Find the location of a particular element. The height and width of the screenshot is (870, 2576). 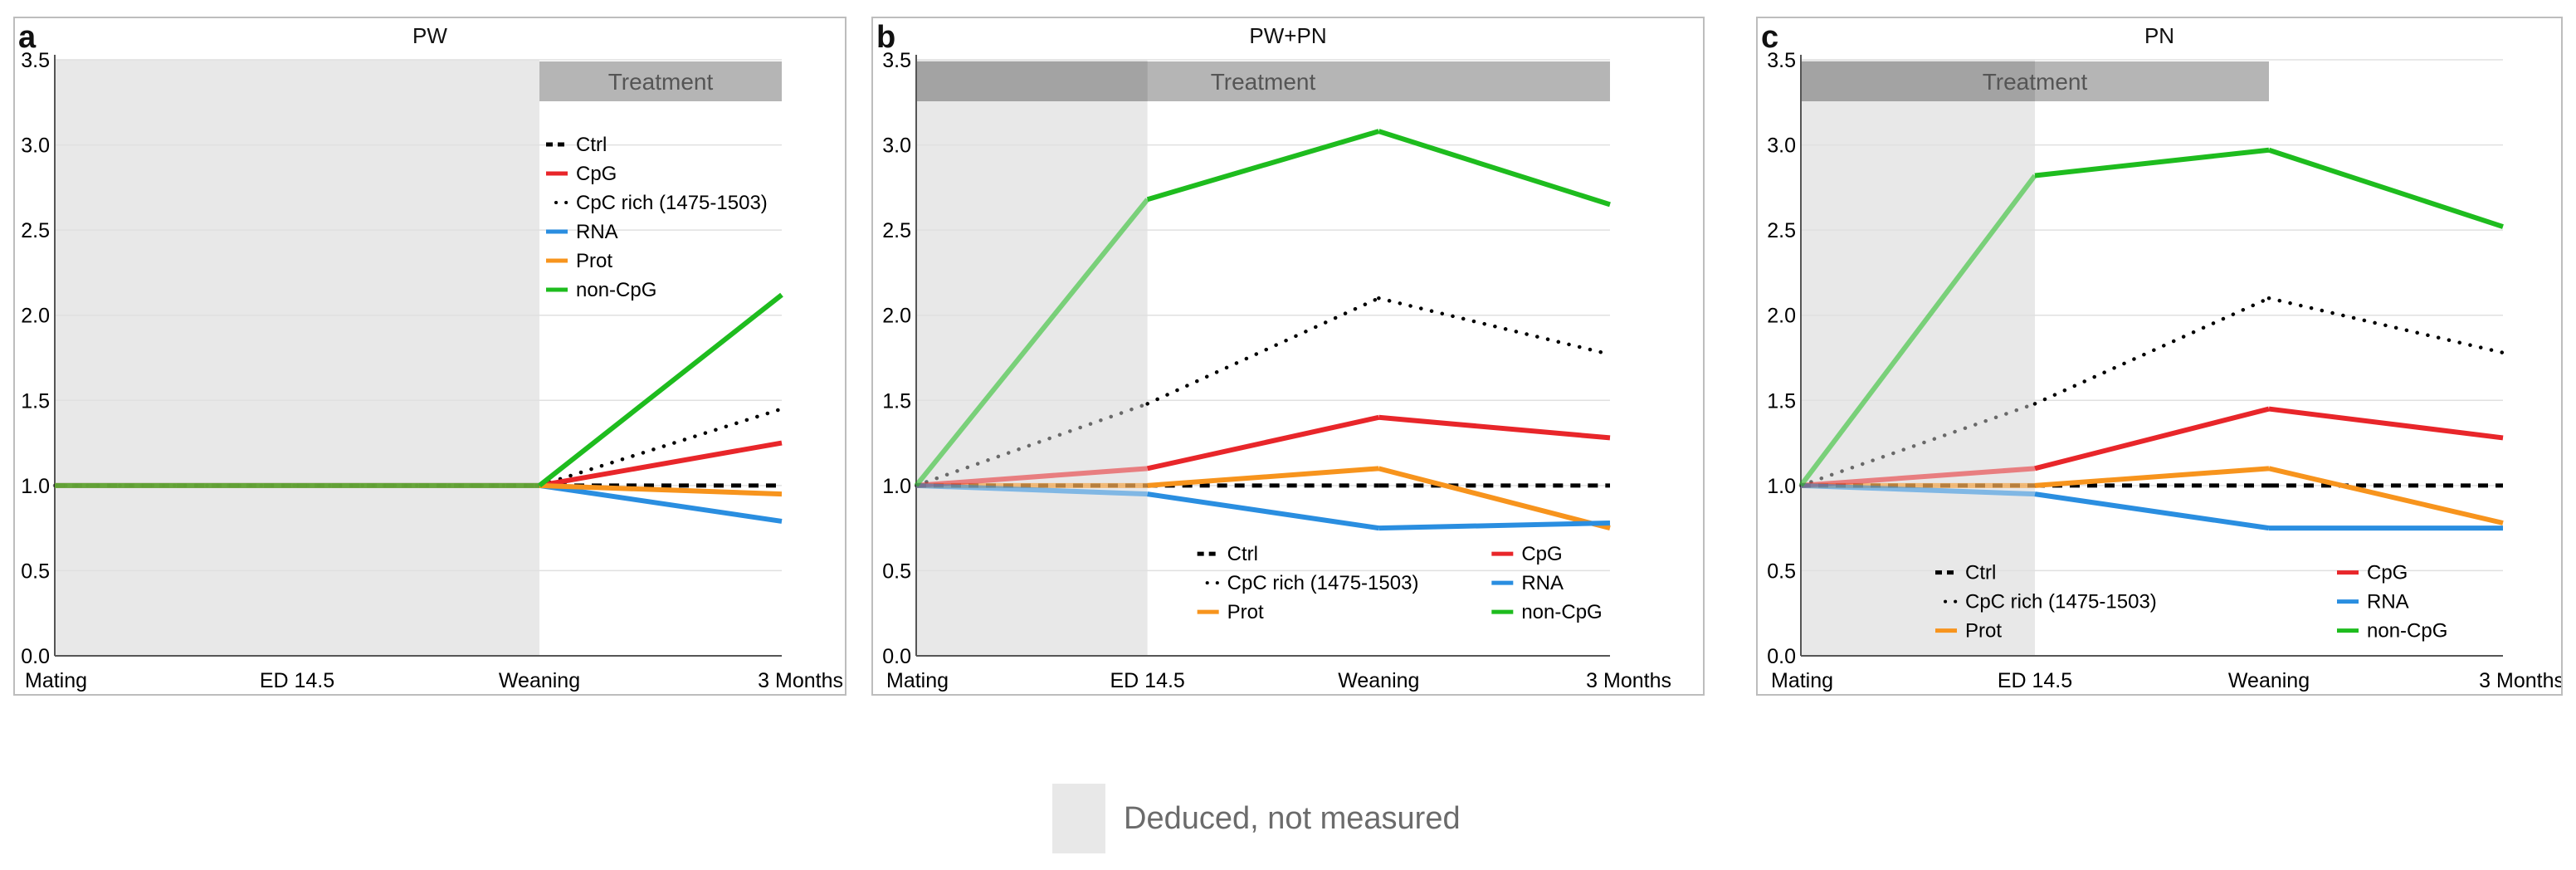

y-tick-label: 3.0 is located at coordinates (36, 146).